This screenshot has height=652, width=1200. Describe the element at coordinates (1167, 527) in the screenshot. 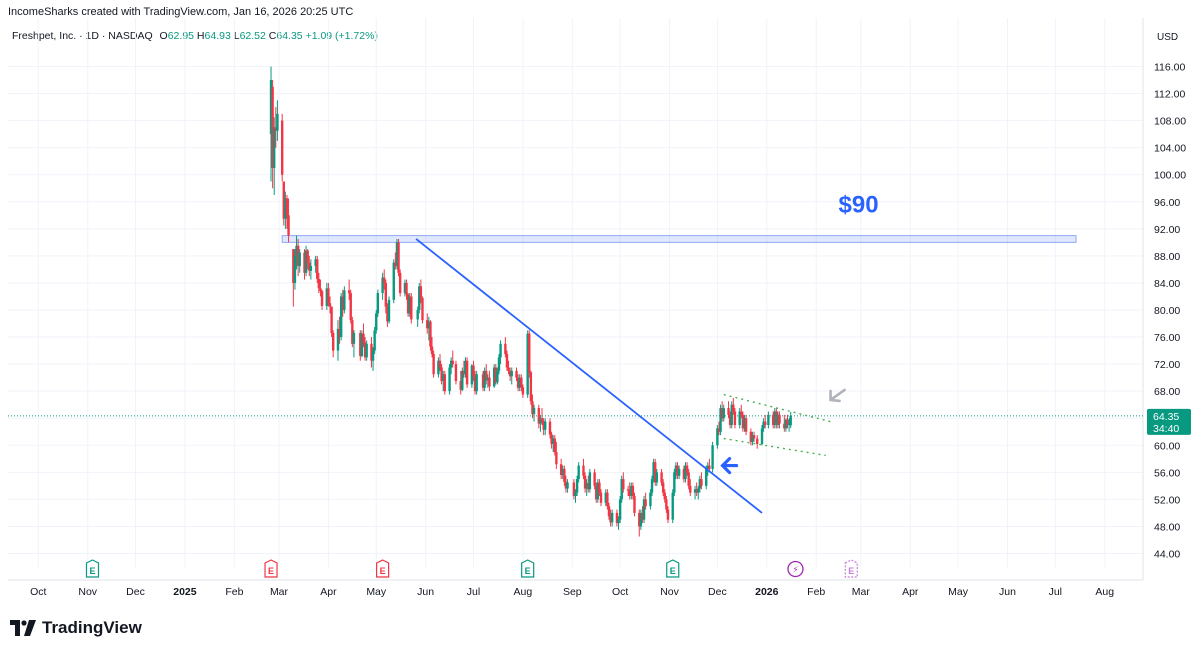

I see `y-tick-label: 48.00` at that location.